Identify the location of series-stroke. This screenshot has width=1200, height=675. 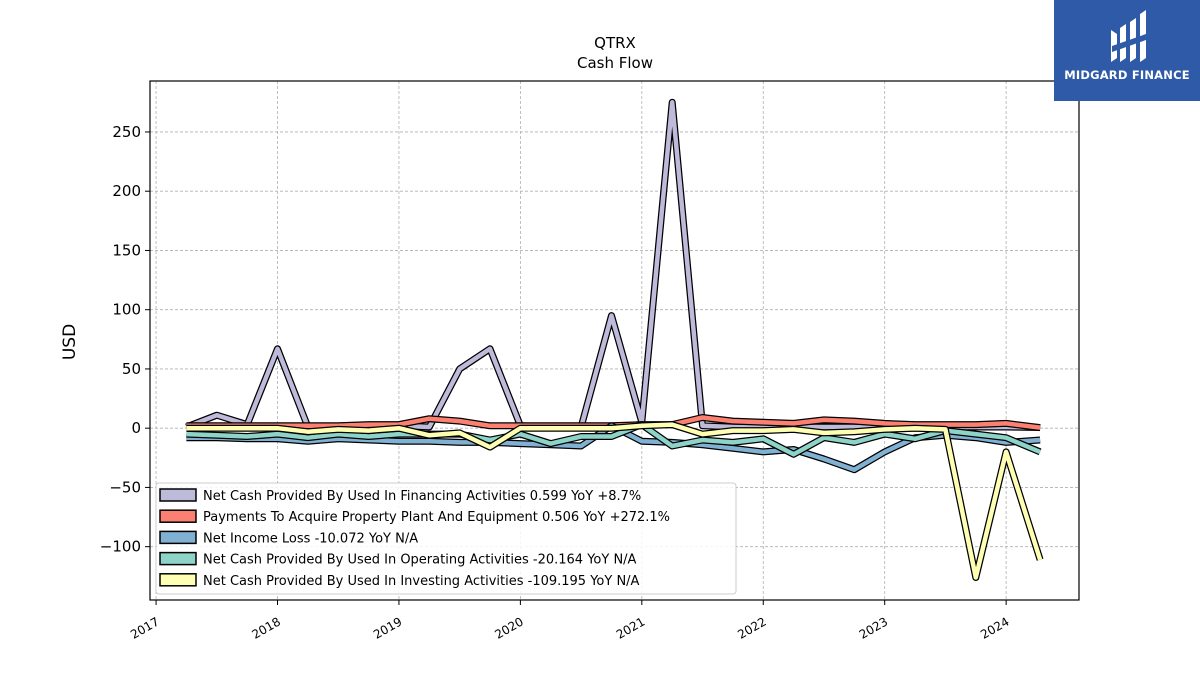
(613, 439).